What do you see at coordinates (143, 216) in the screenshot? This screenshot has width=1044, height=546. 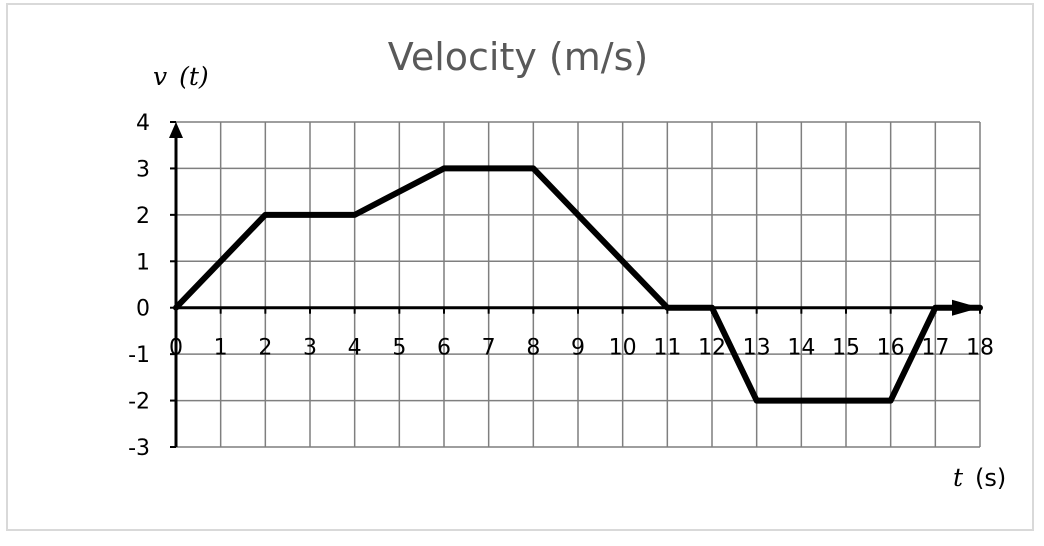 I see `y-tick-label-2: 2` at bounding box center [143, 216].